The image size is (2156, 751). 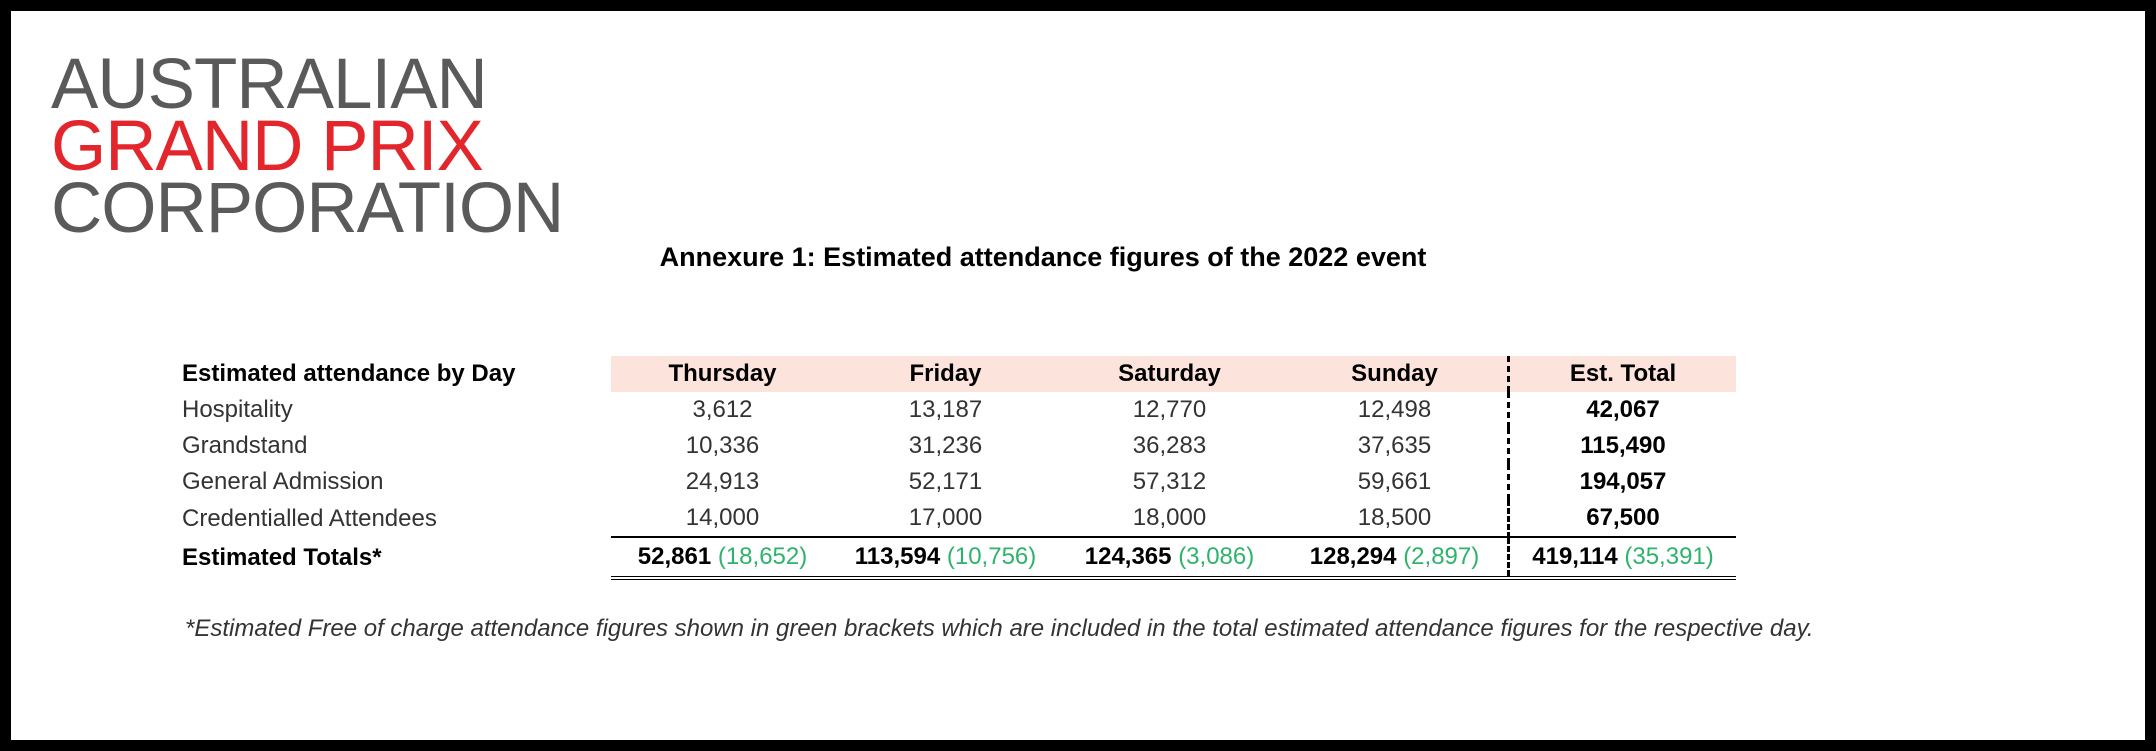 I want to click on cell-saturday: 12,770, so click(x=1169, y=409).